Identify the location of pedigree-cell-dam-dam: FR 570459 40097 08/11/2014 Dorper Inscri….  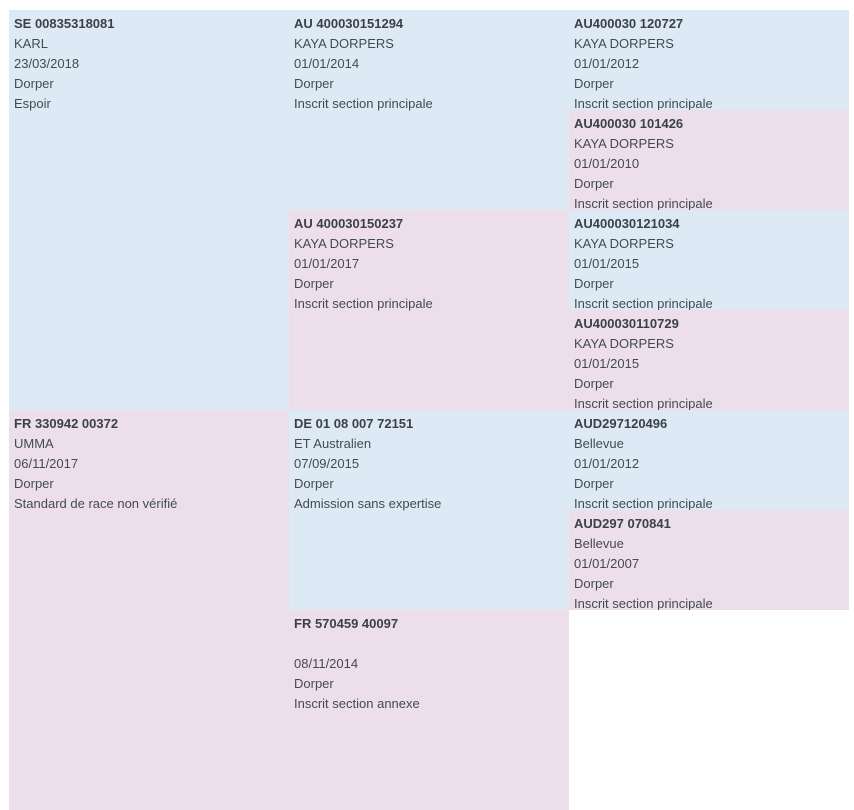
(429, 710).